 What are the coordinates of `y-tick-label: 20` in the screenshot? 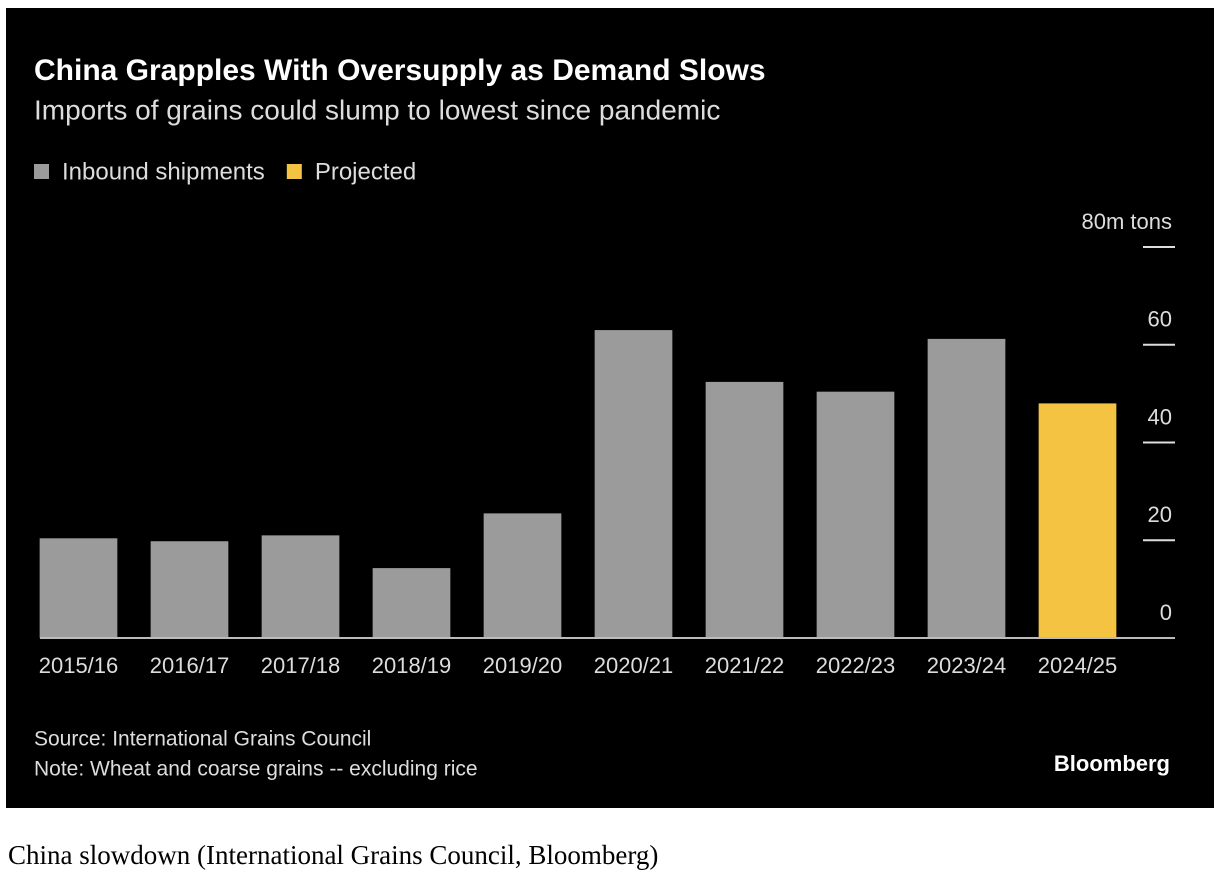 It's located at (1160, 514).